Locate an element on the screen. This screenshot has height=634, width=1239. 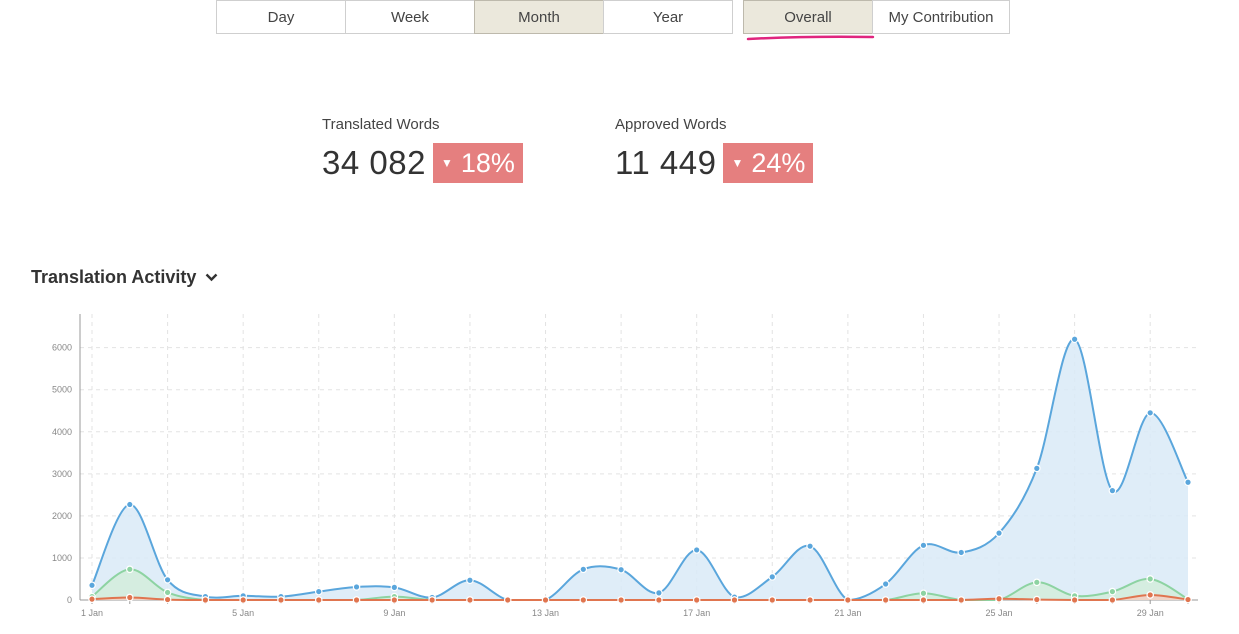
y-tick-label: 2000 is located at coordinates (62, 516).